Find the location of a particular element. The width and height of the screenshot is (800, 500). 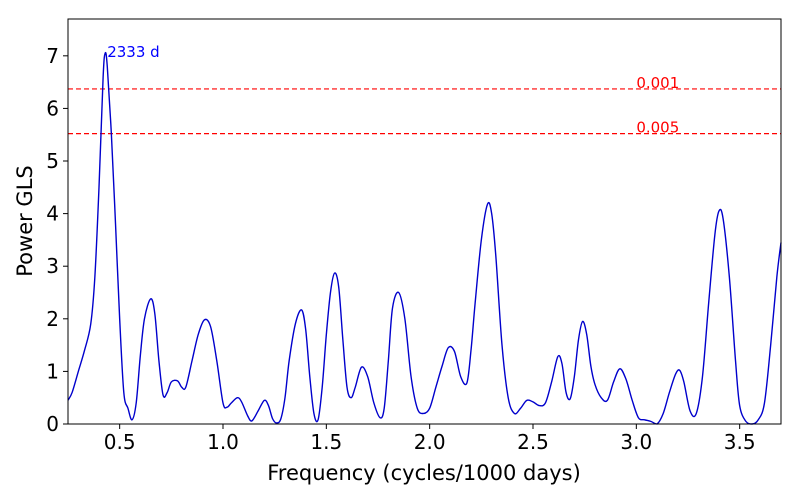

threshold-label: 0.005 is located at coordinates (657, 128).